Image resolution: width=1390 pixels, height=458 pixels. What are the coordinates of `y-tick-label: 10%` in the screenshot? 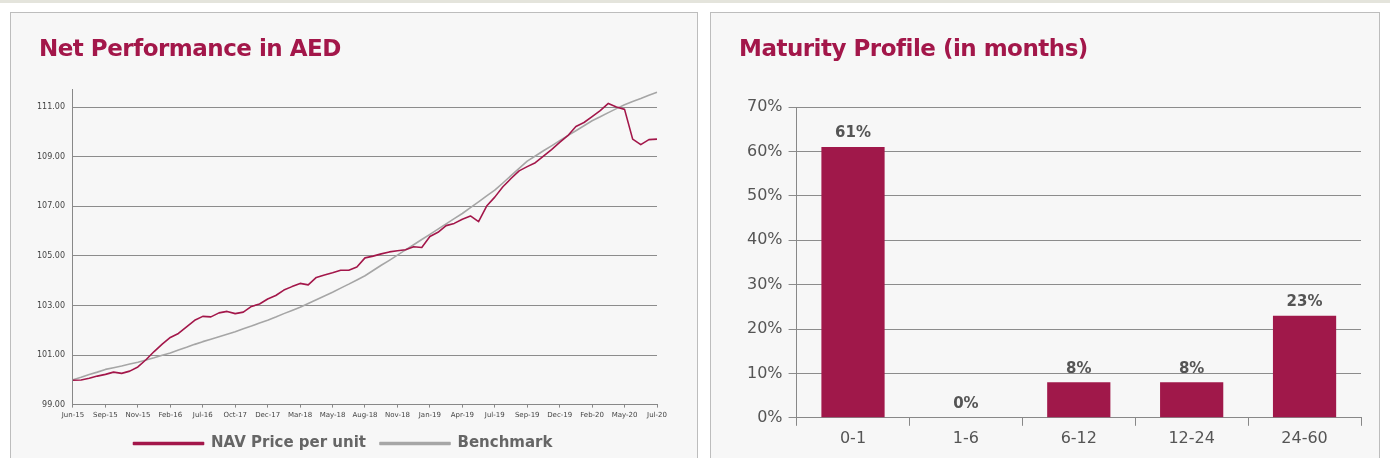 It's located at (765, 372).